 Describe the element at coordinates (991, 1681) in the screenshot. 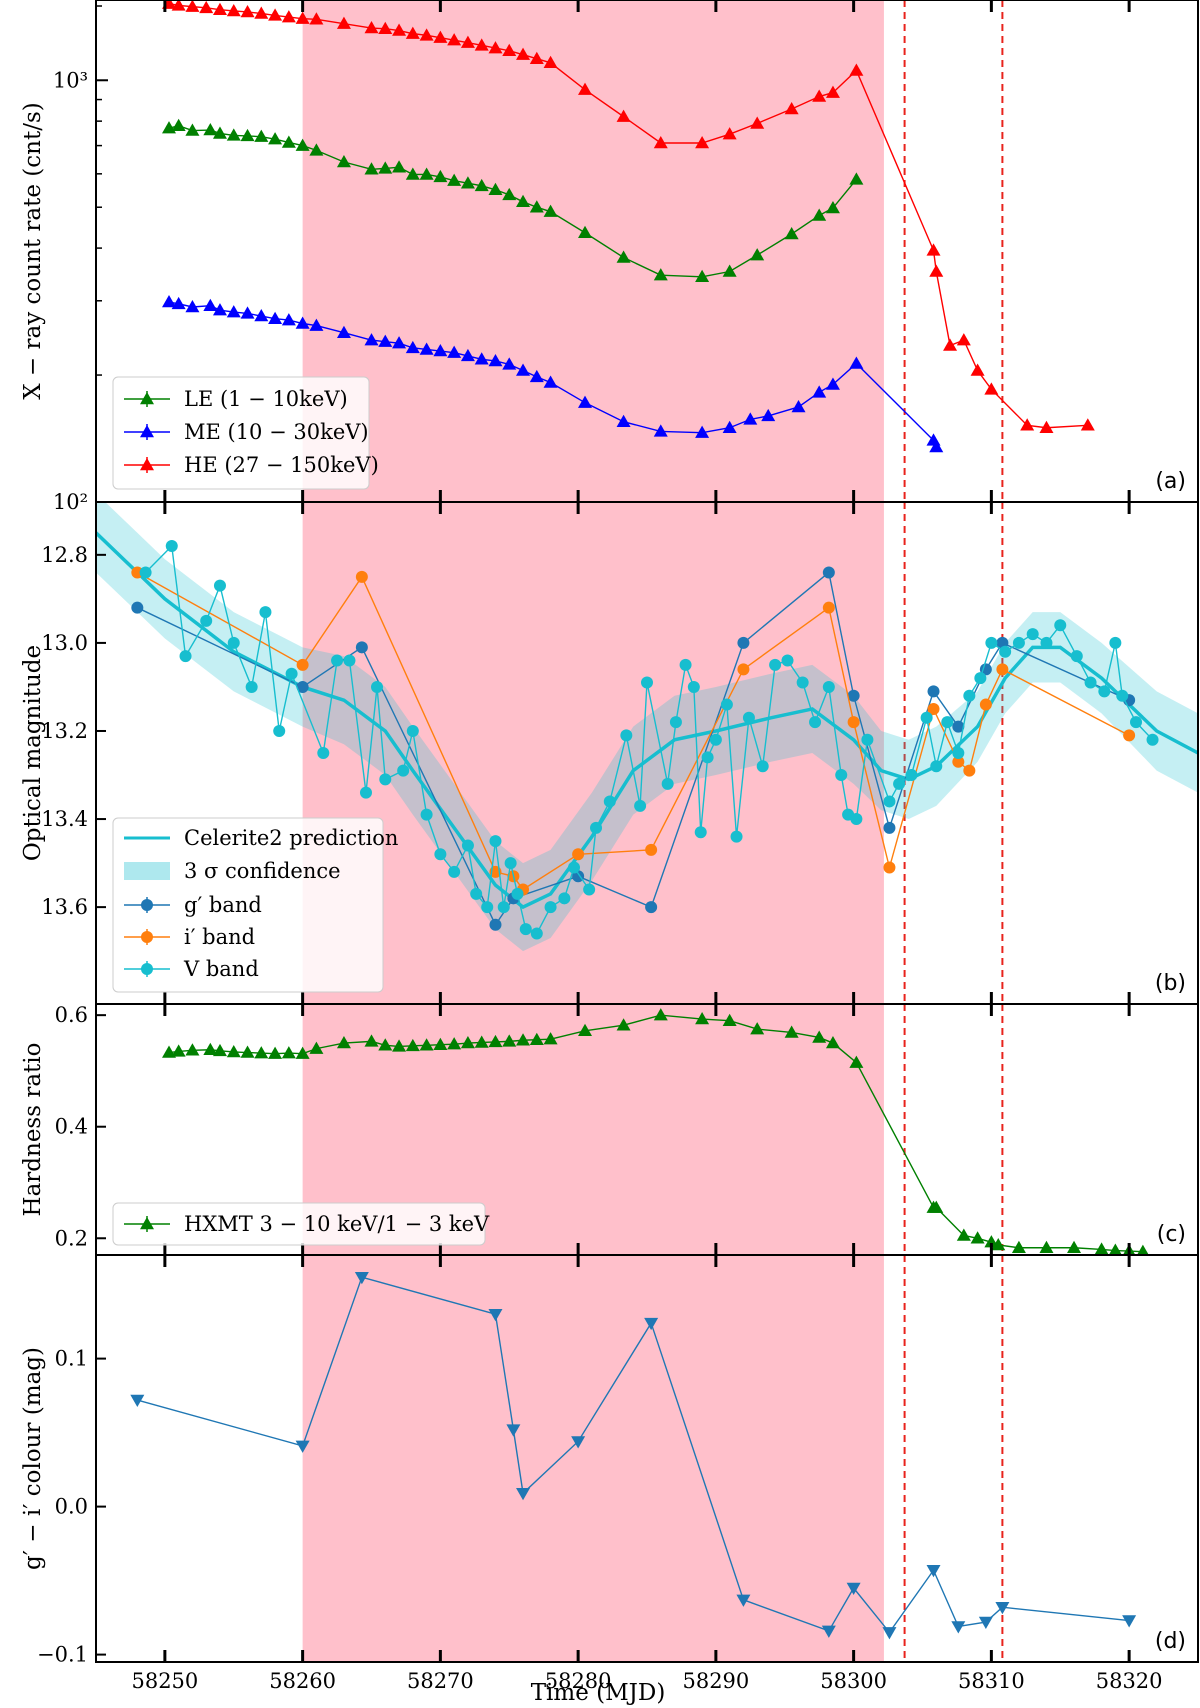

I see `x-tick-label: 58310` at that location.